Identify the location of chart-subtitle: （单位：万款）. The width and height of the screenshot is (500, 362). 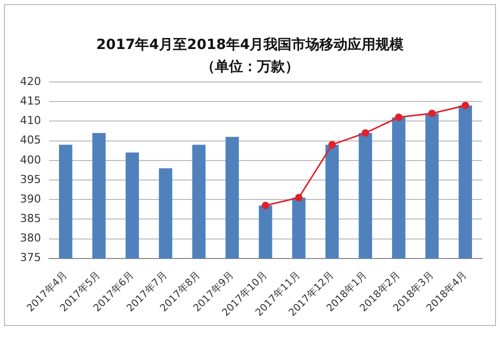
(250, 67).